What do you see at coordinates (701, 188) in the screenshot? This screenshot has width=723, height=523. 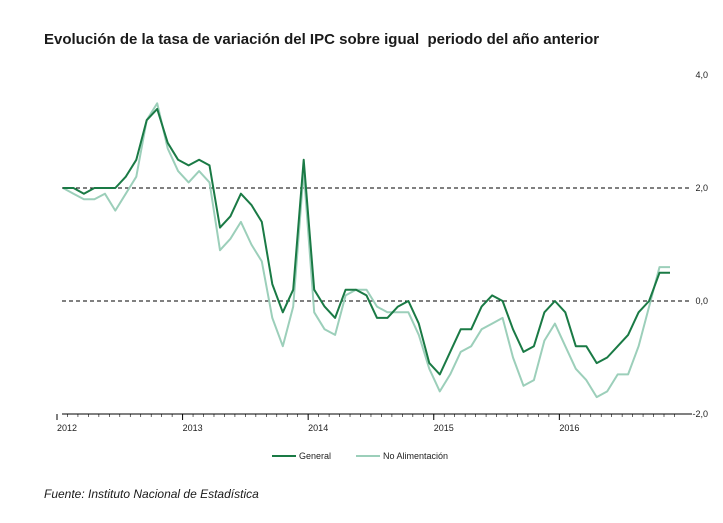 I see `y-tick-label: 2,0` at bounding box center [701, 188].